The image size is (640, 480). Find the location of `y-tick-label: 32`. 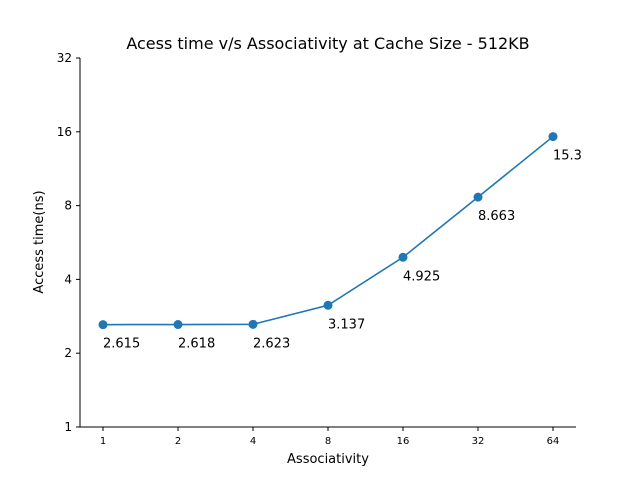

y-tick-label: 32 is located at coordinates (64, 58).